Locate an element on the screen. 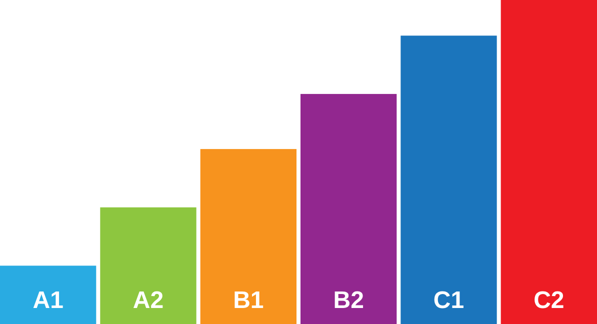 The width and height of the screenshot is (597, 324). x-tick-label: C2 is located at coordinates (549, 300).